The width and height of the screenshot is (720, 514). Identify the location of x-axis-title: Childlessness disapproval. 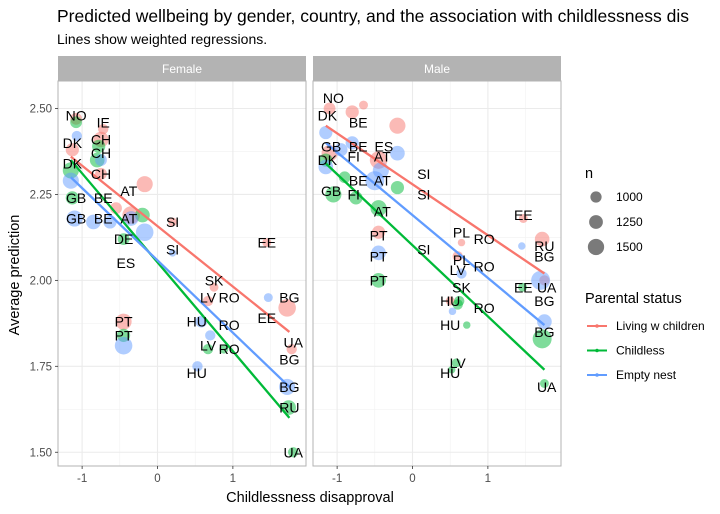
(310, 498).